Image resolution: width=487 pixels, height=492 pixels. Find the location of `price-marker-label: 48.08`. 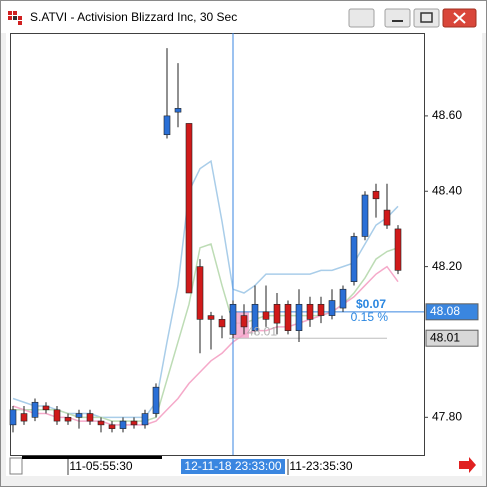

price-marker-label: 48.08 is located at coordinates (445, 311).